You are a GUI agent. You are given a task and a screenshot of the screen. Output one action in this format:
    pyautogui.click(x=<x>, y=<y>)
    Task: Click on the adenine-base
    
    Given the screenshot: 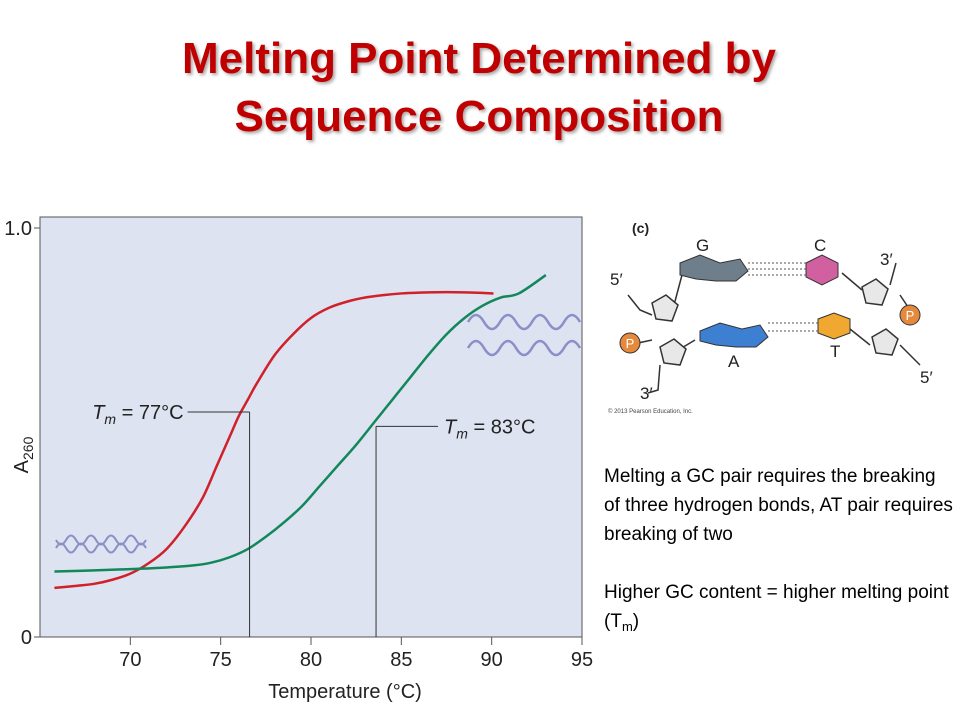 What is the action you would take?
    pyautogui.click(x=734, y=335)
    